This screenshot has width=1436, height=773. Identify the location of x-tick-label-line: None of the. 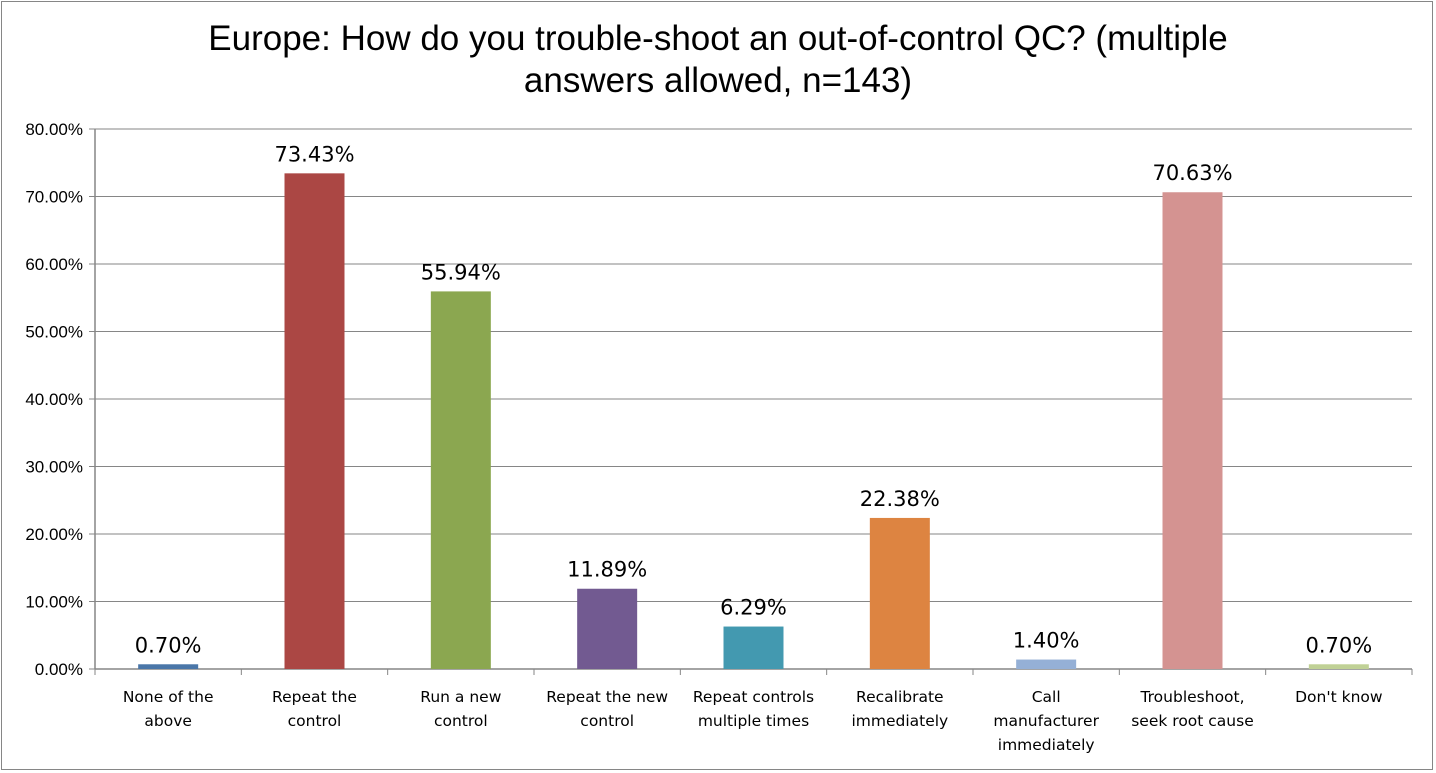
(168, 697).